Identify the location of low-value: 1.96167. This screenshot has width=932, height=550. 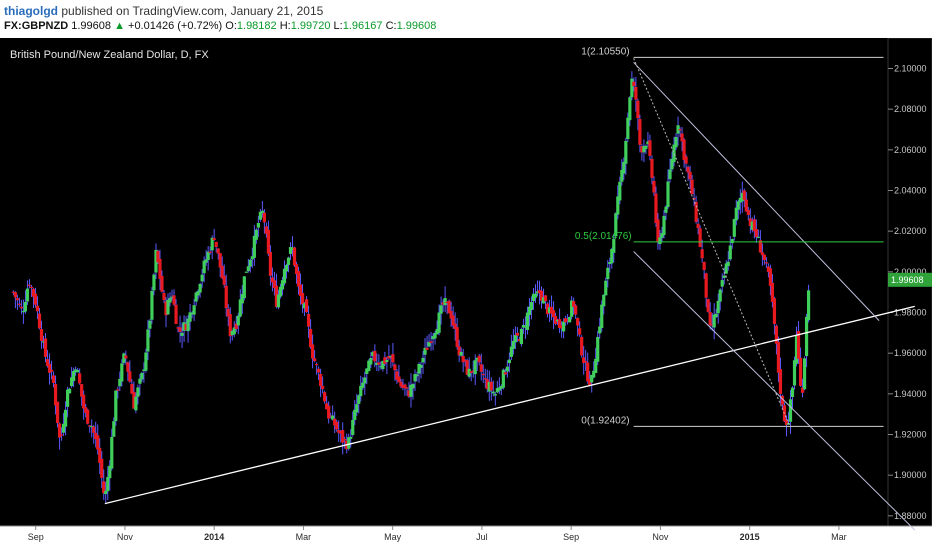
(362, 26).